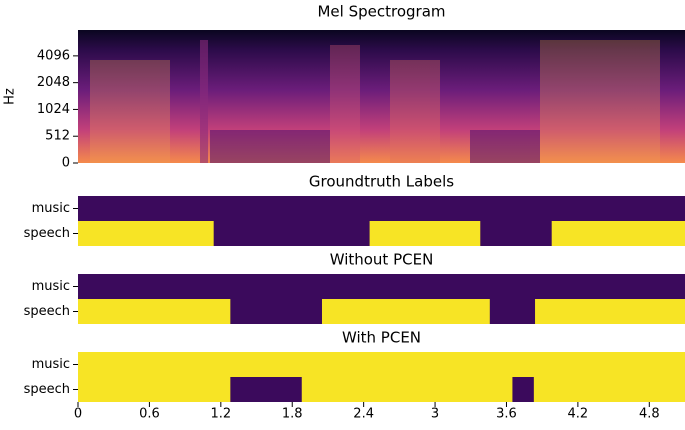  Describe the element at coordinates (10, 96) in the screenshot. I see `y-axis-label: Hz` at that location.